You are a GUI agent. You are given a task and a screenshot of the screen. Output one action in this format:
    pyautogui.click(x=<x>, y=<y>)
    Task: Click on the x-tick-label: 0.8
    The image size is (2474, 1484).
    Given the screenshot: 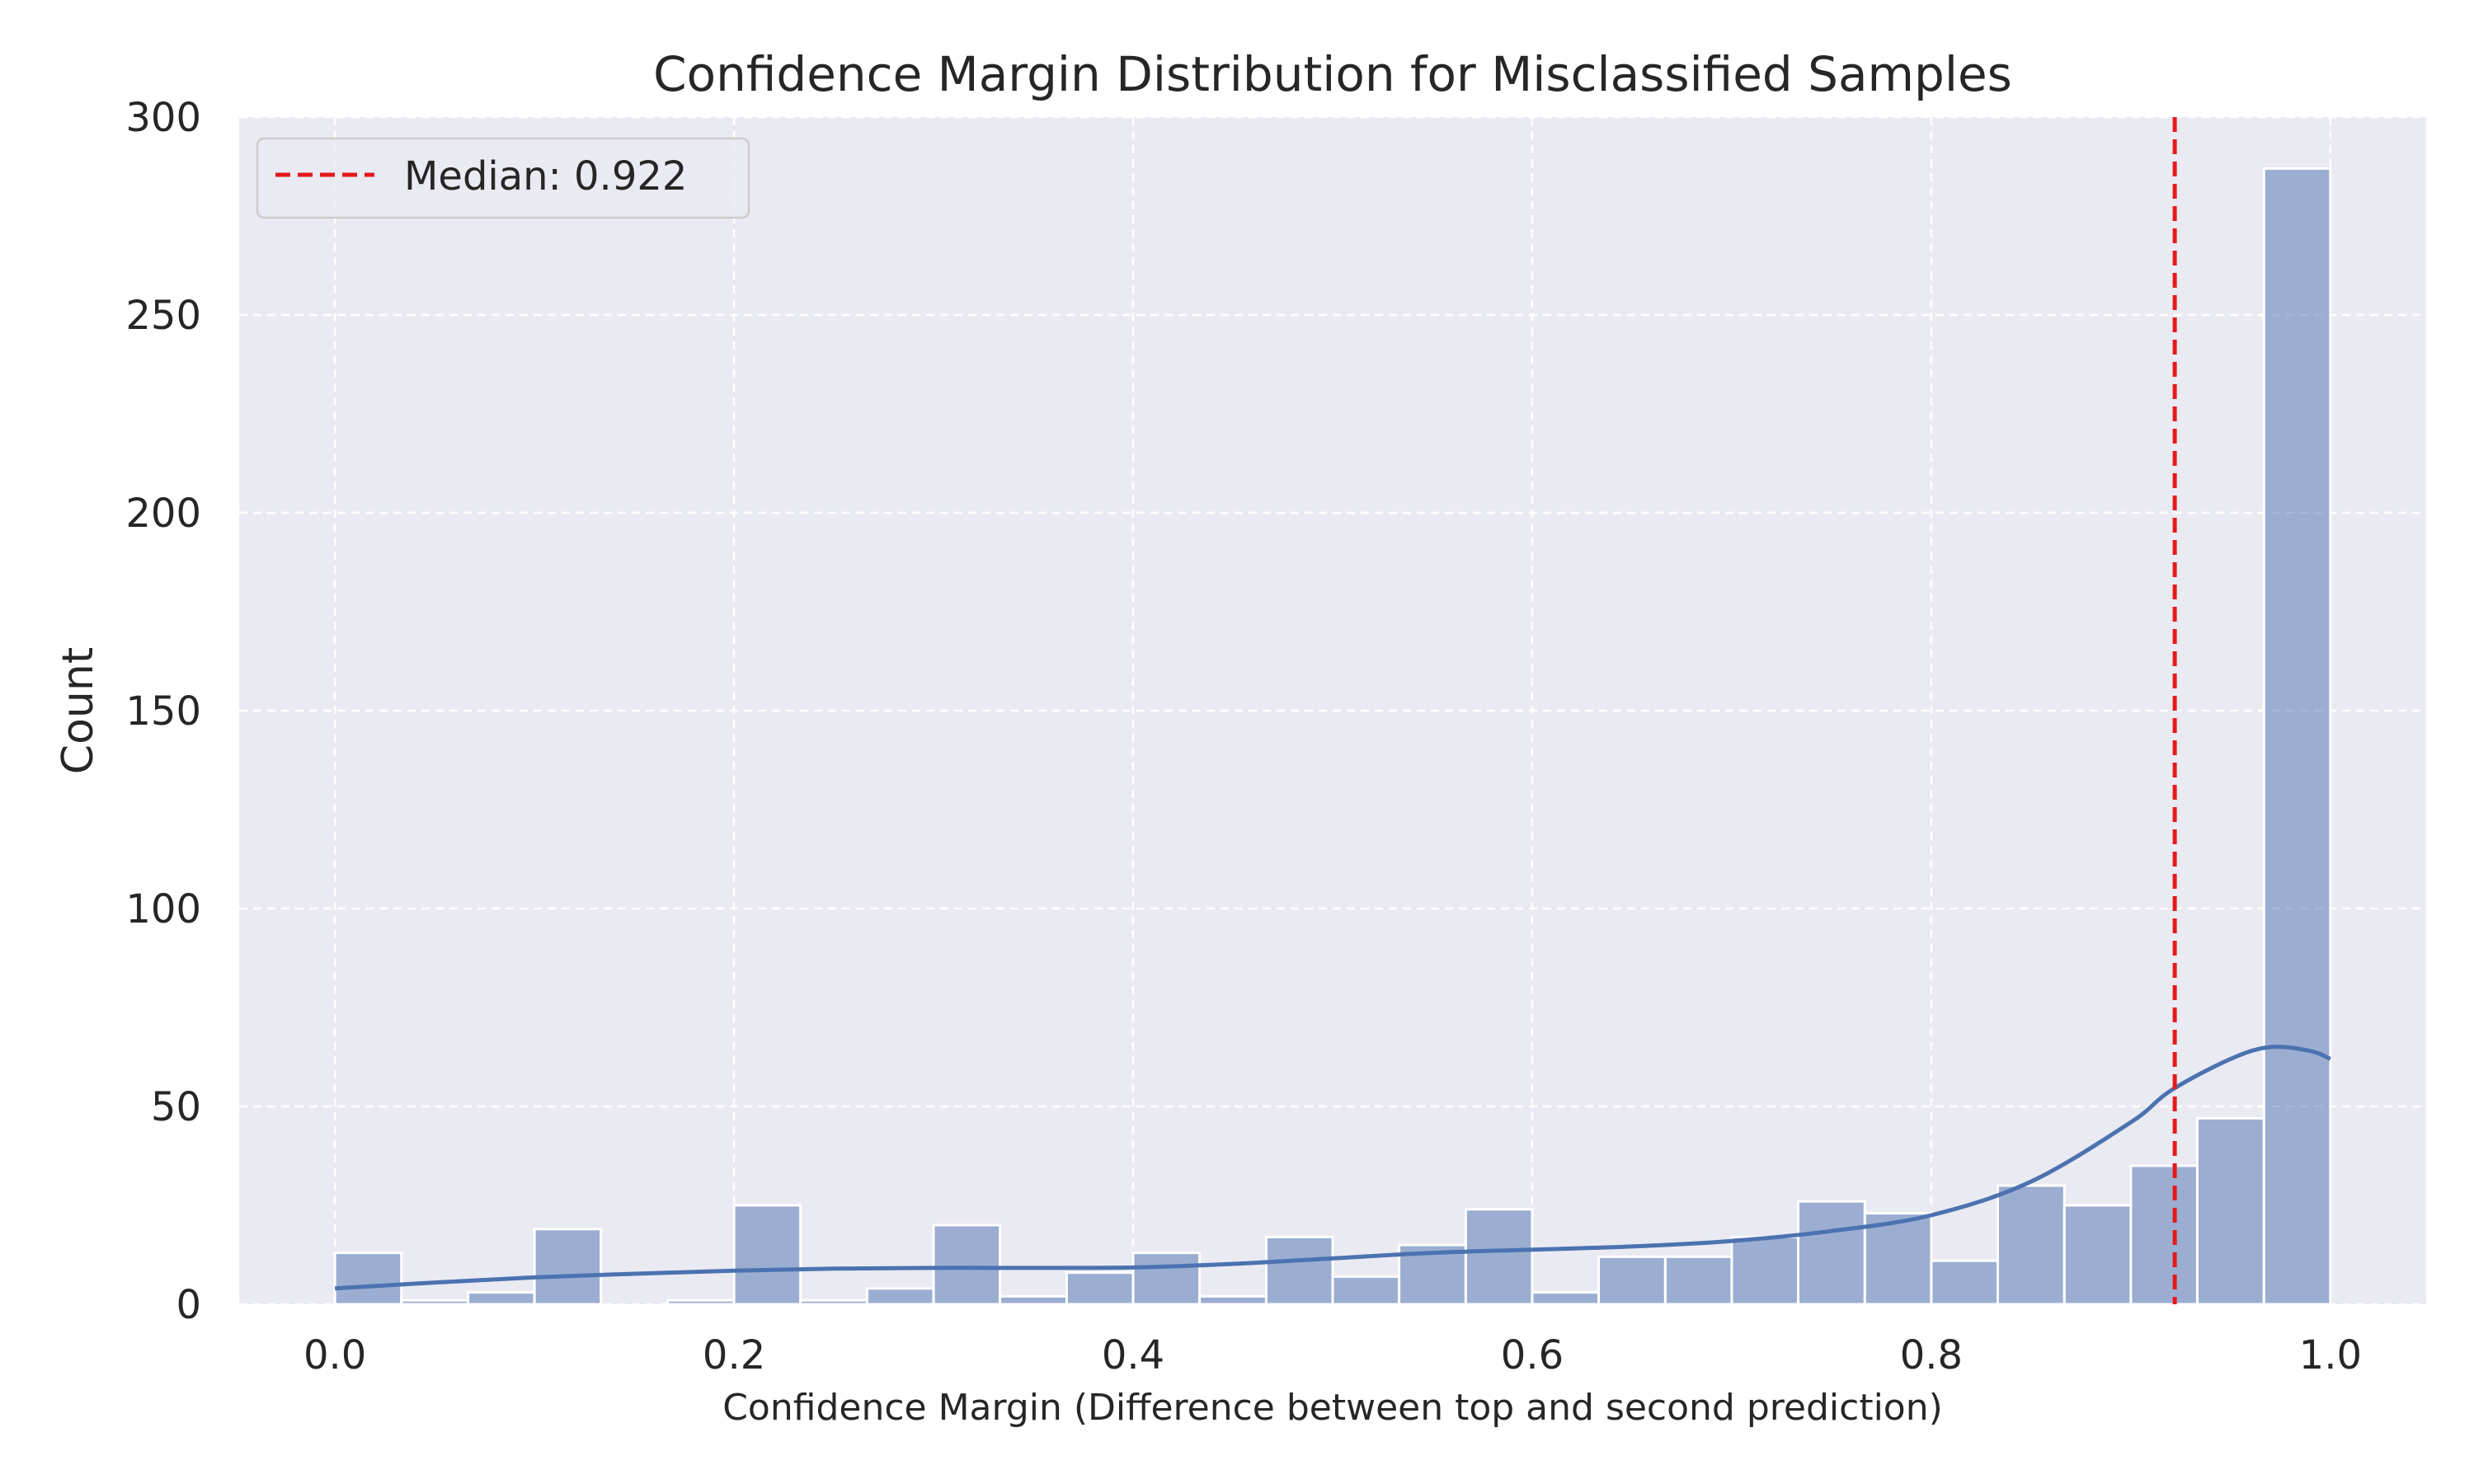 What is the action you would take?
    pyautogui.click(x=1931, y=1355)
    